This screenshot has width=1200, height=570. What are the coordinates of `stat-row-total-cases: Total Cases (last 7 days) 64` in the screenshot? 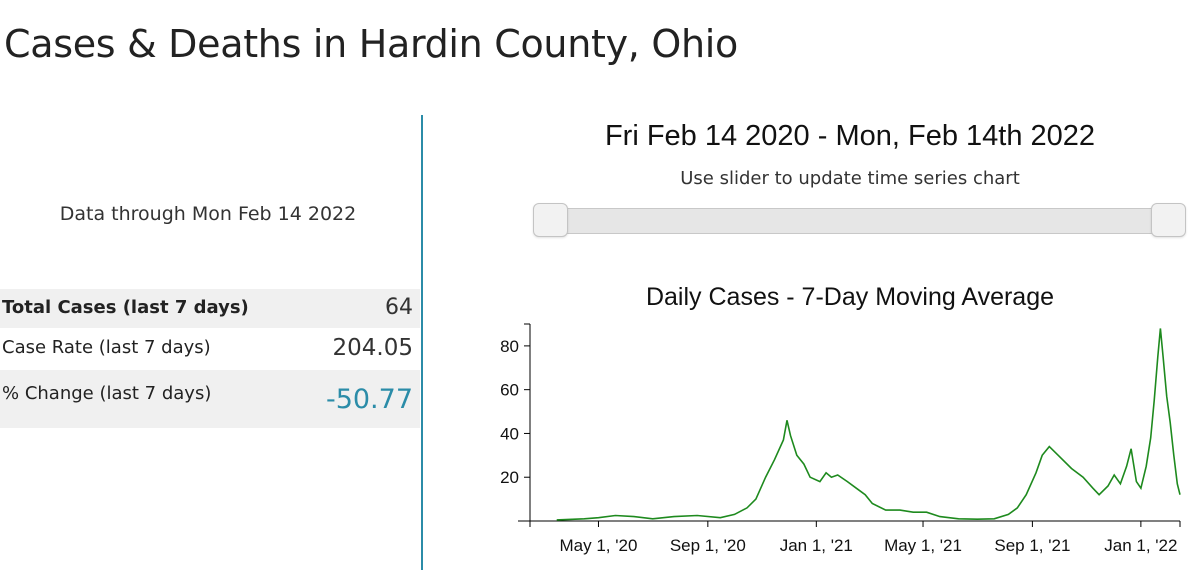 It's located at (210, 308).